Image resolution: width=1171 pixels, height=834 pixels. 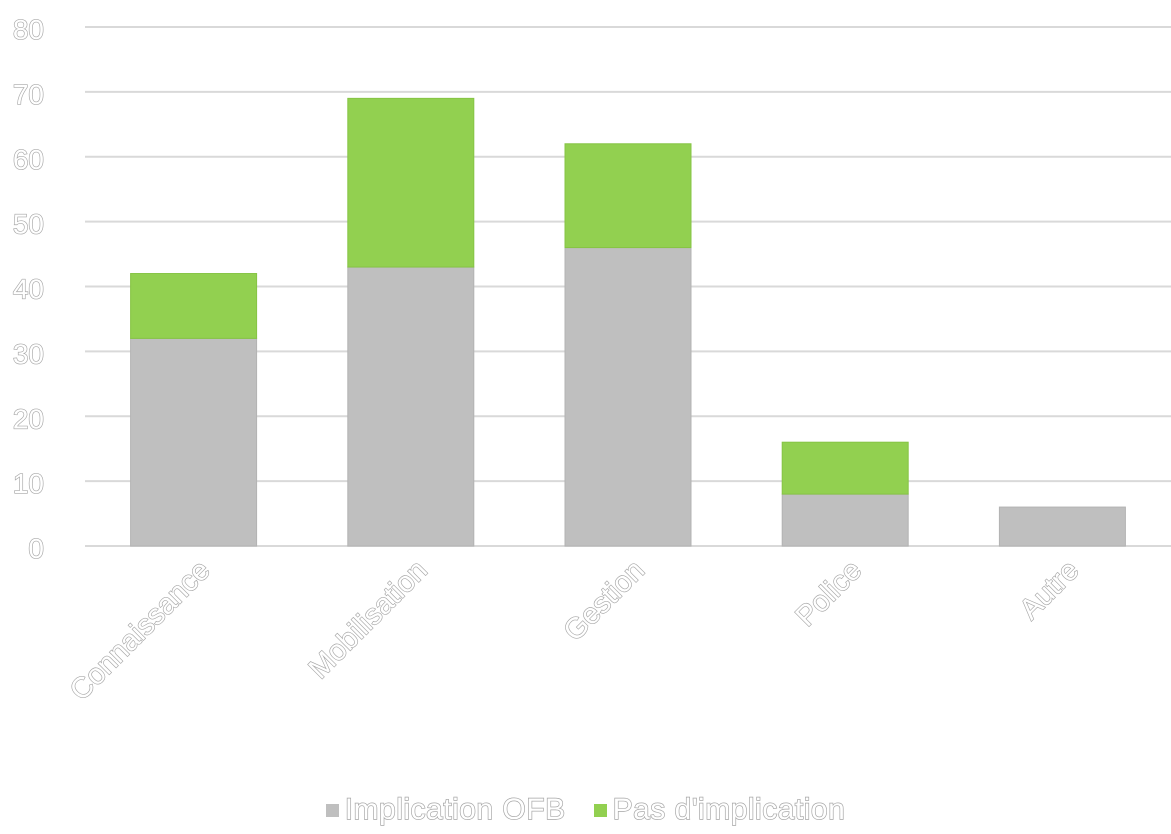 What do you see at coordinates (600, 810) in the screenshot?
I see `legend-swatch-pas-implication` at bounding box center [600, 810].